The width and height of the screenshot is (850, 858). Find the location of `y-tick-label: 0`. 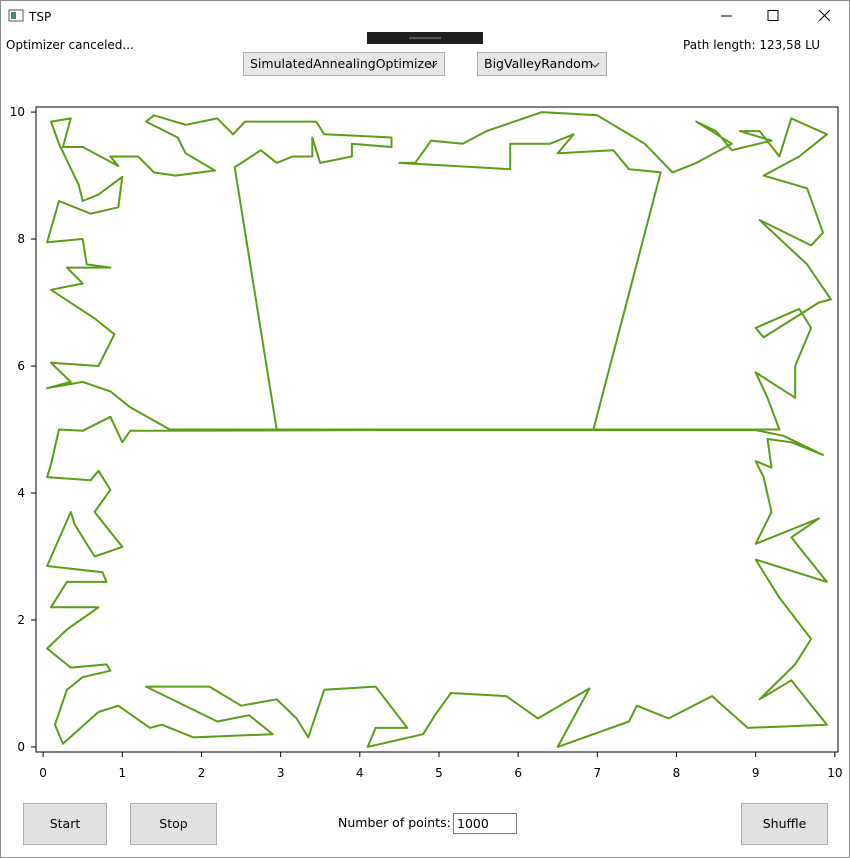

y-tick-label: 0 is located at coordinates (21, 747).